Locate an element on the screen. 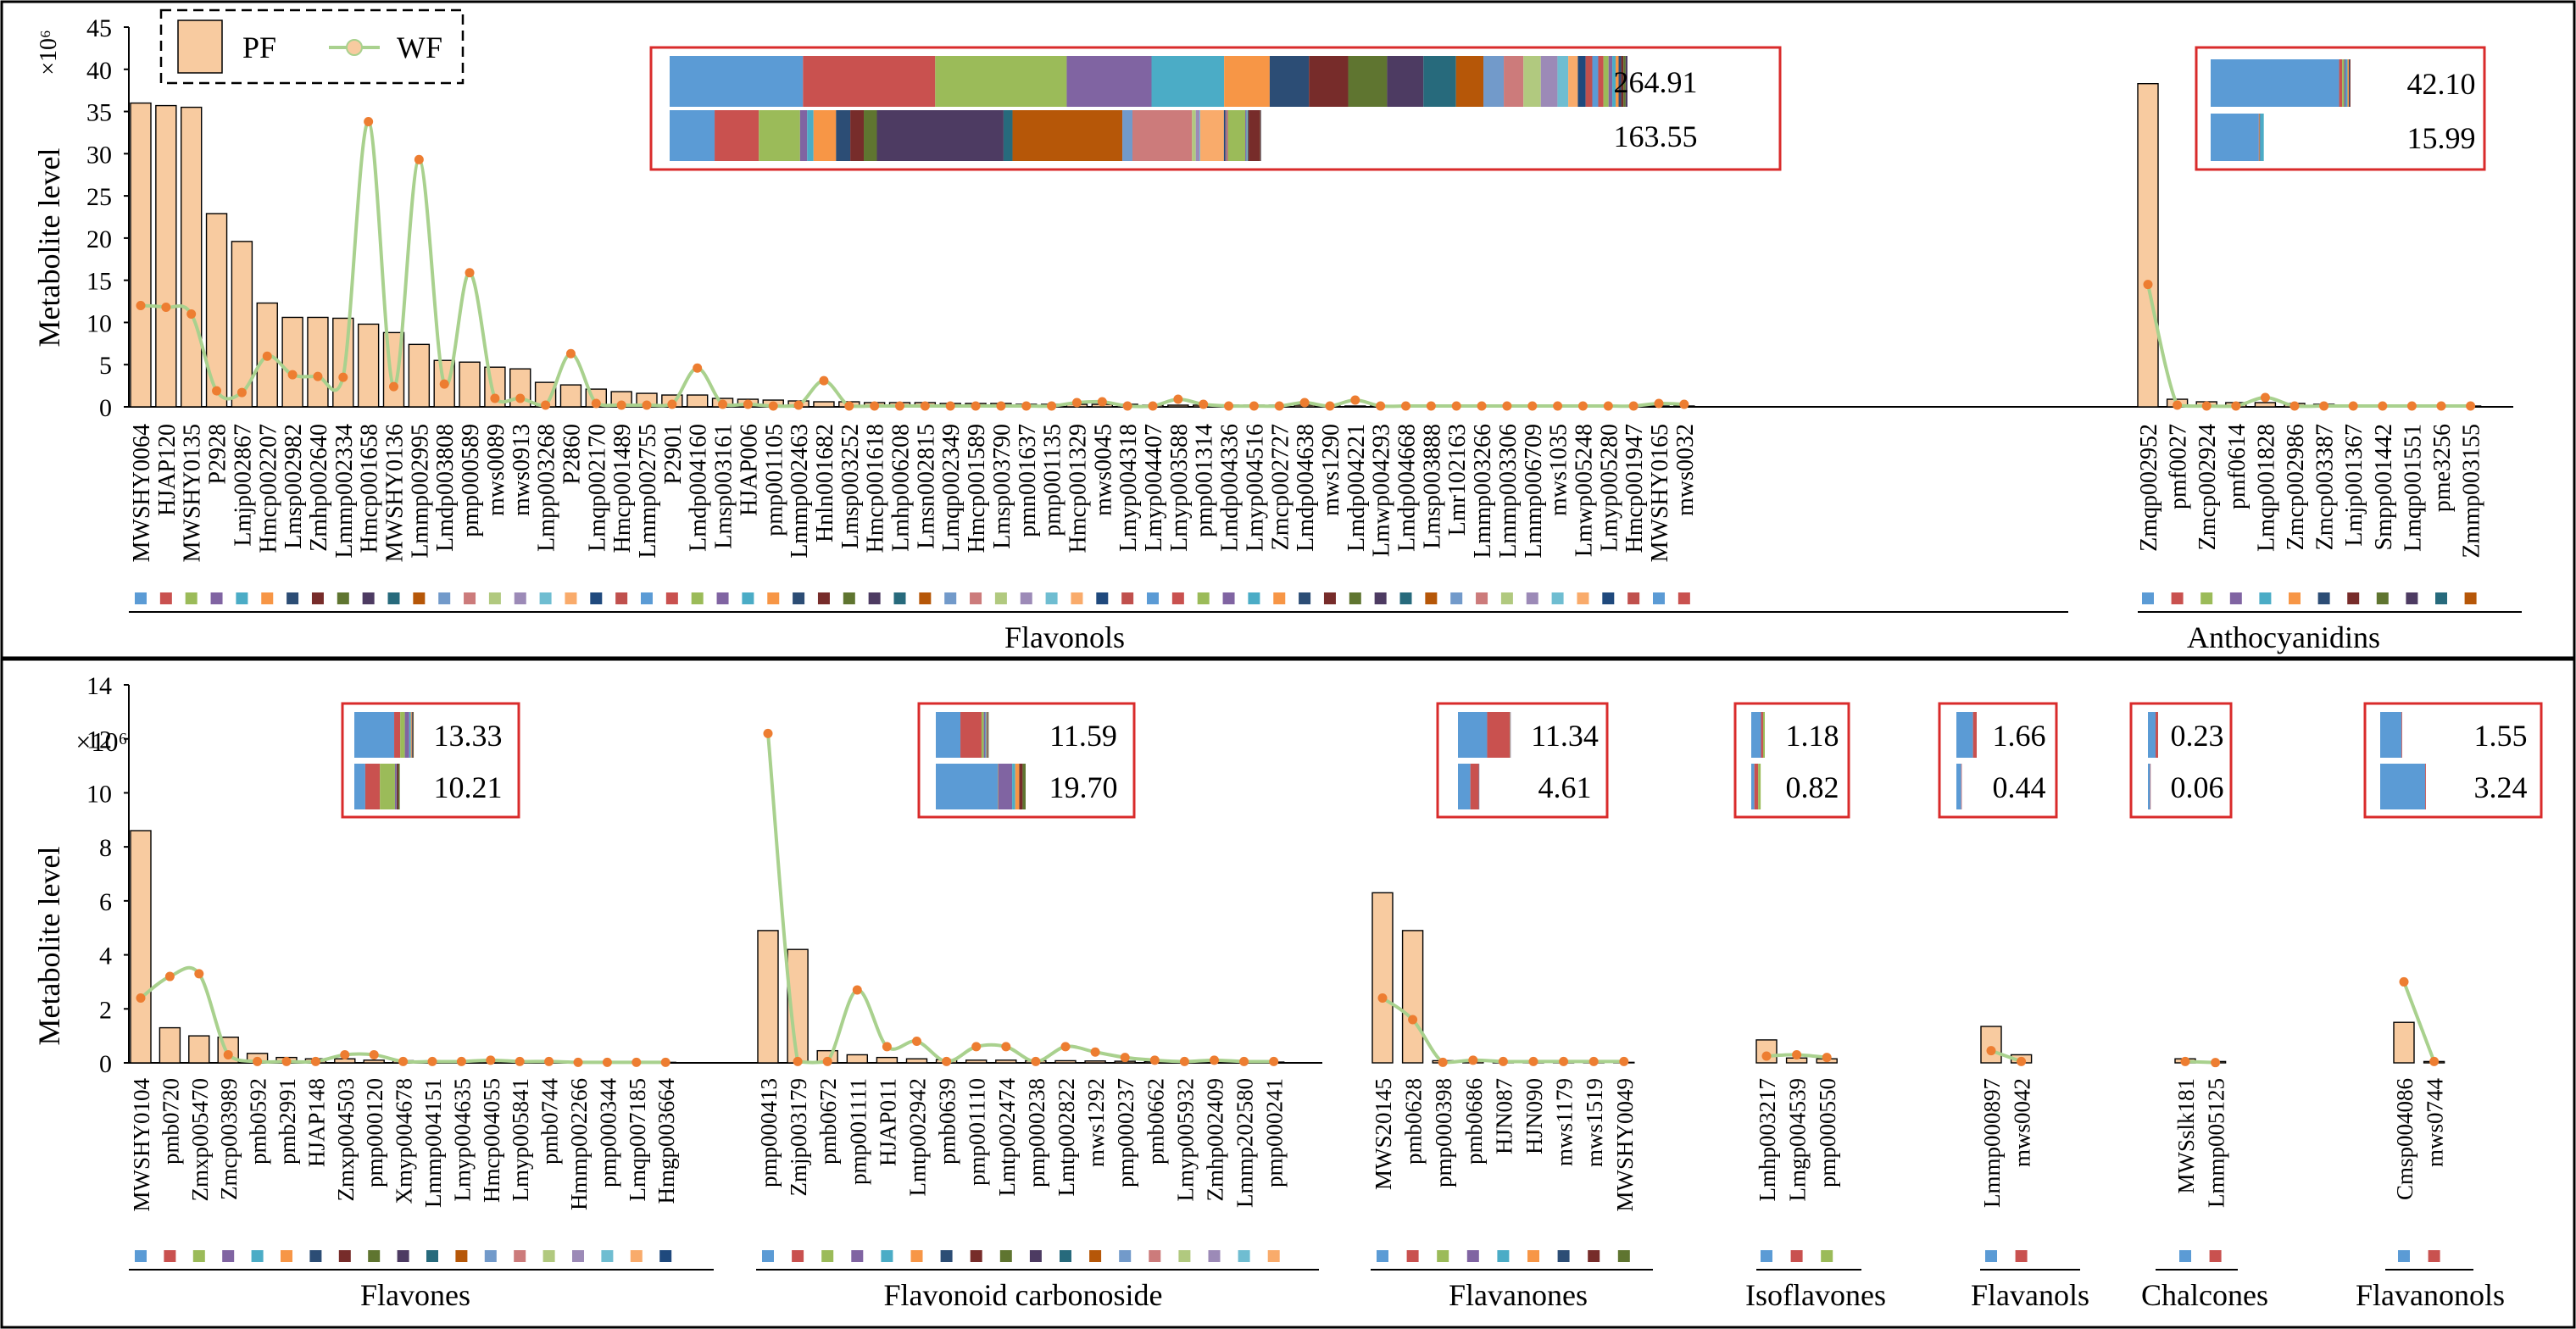 Image resolution: width=2576 pixels, height=1329 pixels. x-tick-label: Lmmp002334 is located at coordinates (344, 492).